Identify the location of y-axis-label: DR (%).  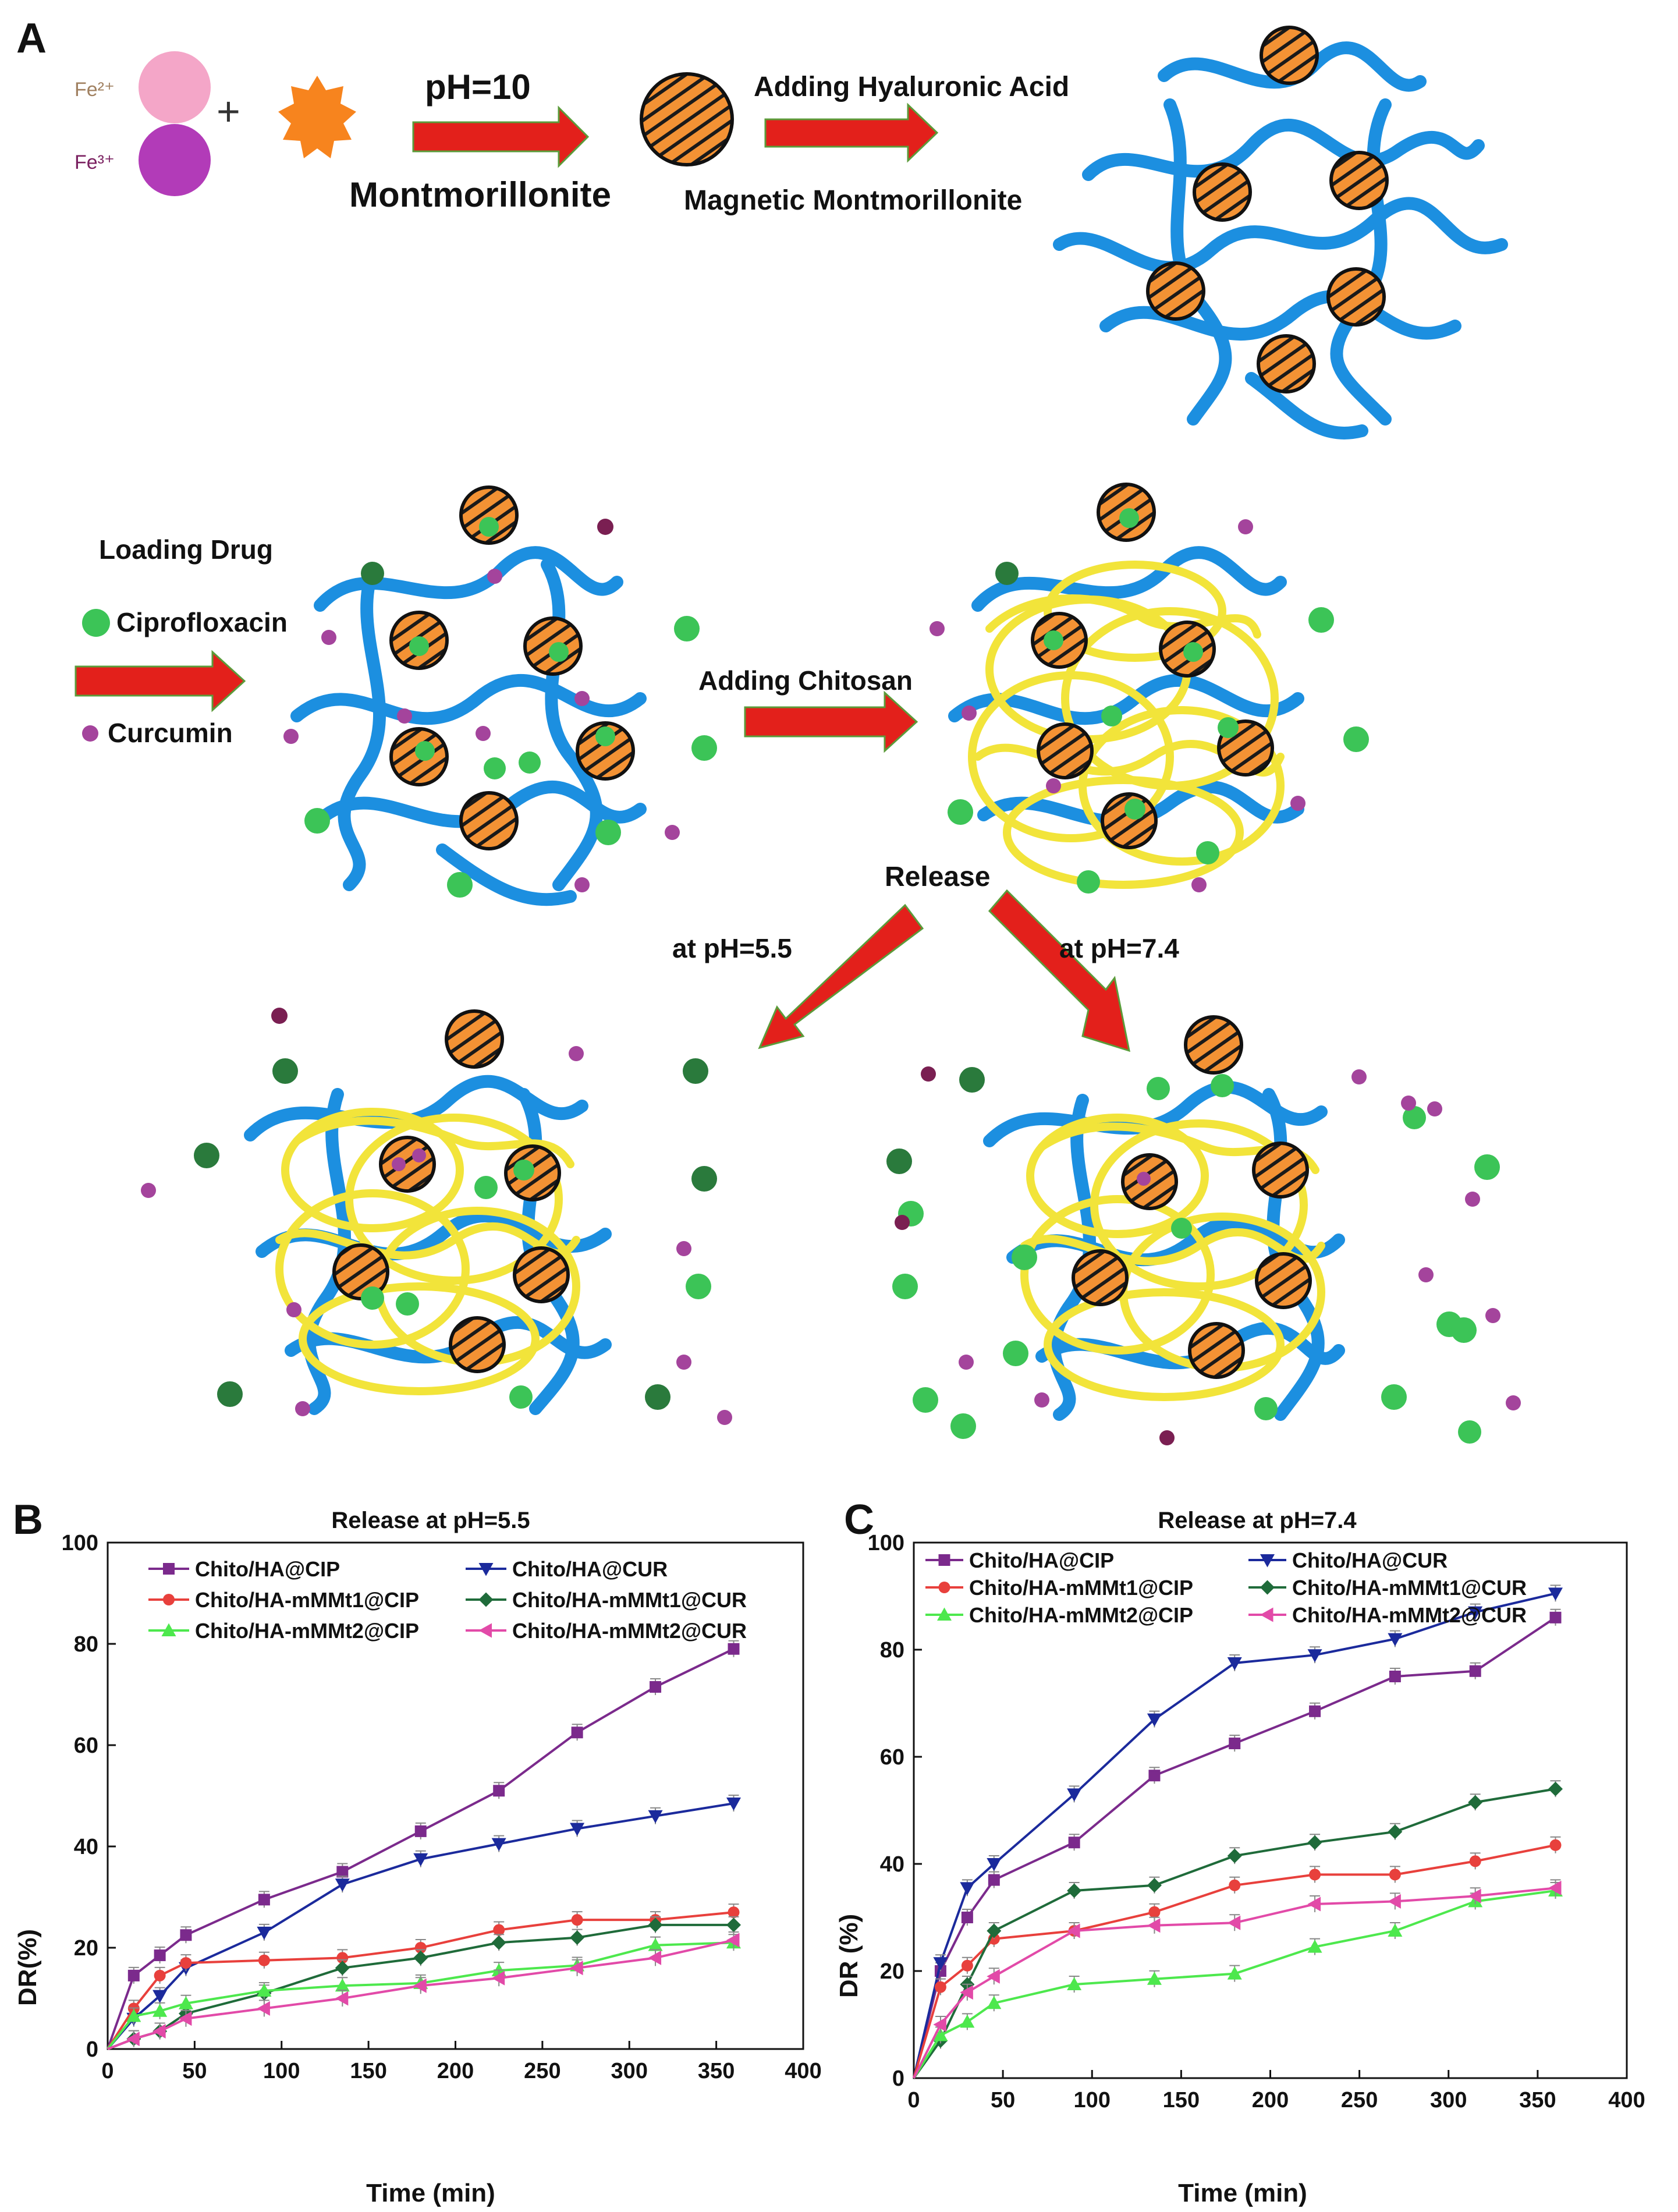
(850, 1956).